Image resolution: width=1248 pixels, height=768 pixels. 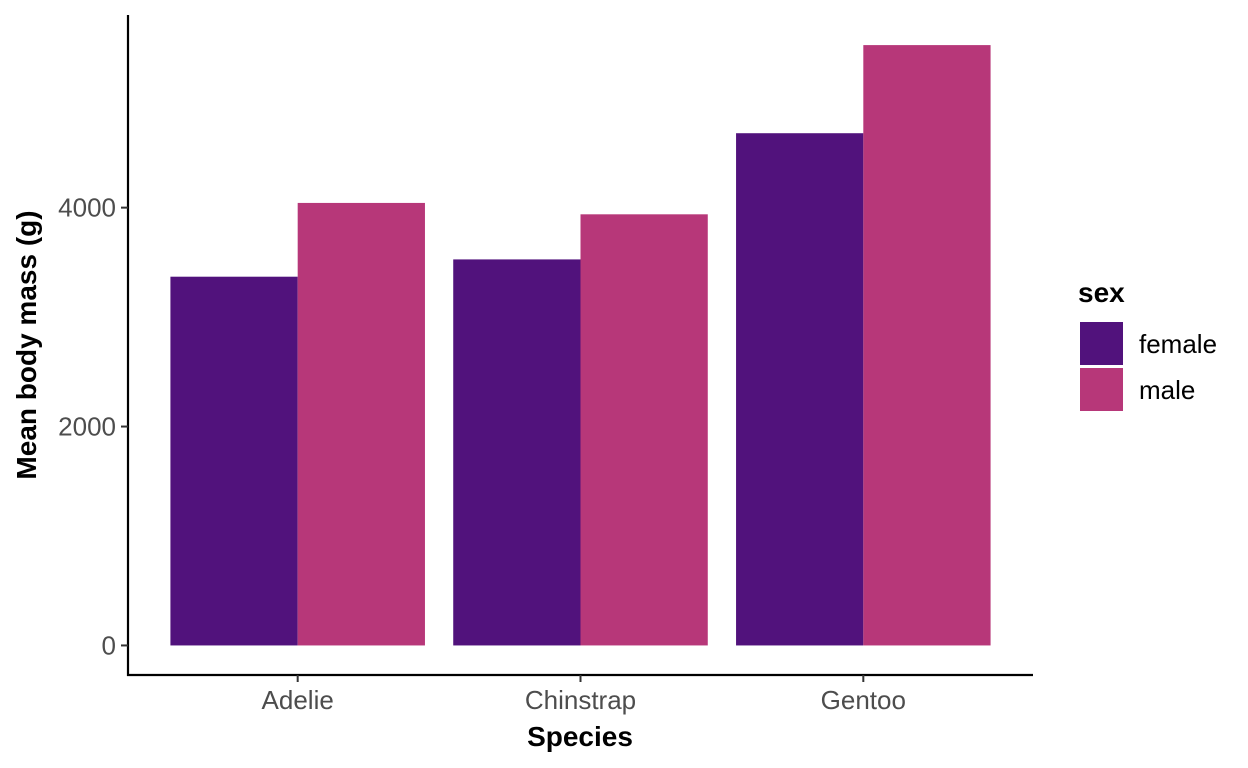 What do you see at coordinates (87, 208) in the screenshot?
I see `y-tick-label: 4000` at bounding box center [87, 208].